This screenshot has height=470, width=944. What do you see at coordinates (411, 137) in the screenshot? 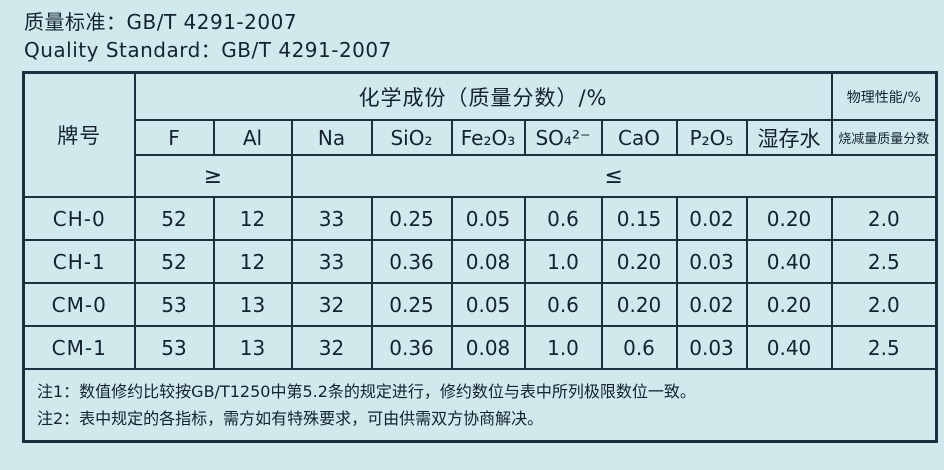
I see `col-header-sio2: SiO₂` at bounding box center [411, 137].